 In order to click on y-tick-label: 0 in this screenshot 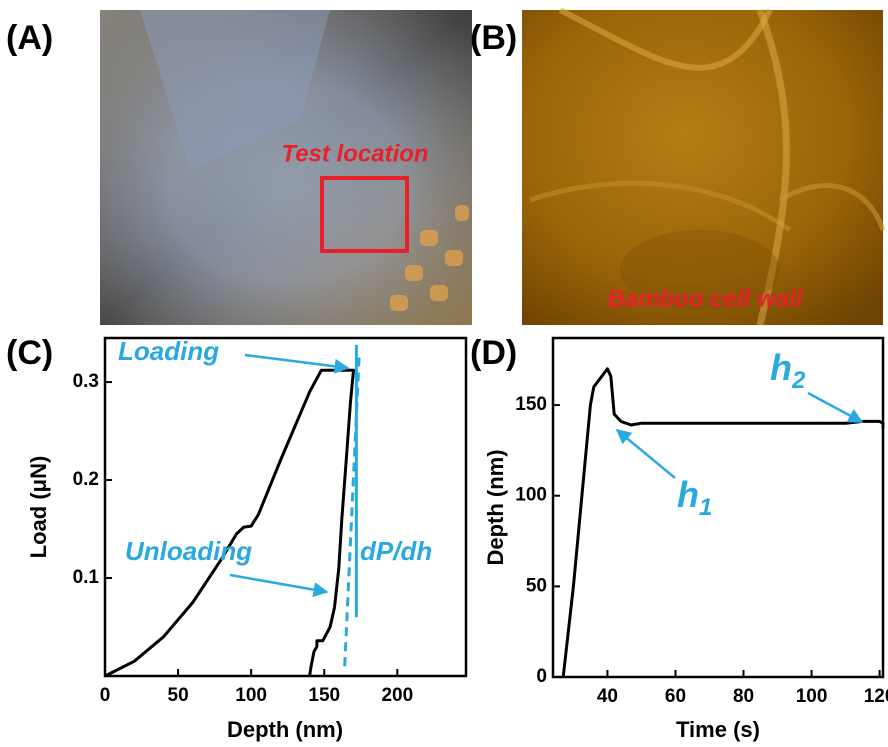, I will do `click(541, 676)`.